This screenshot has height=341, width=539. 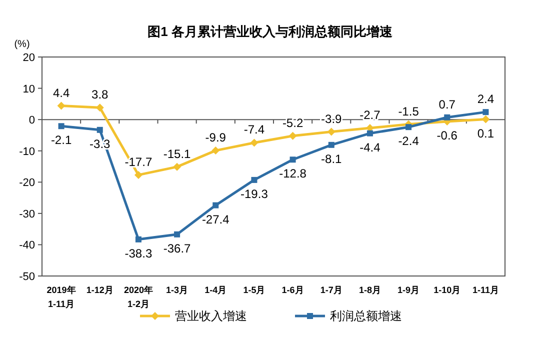 I want to click on data-label: 3.8, so click(x=100, y=95).